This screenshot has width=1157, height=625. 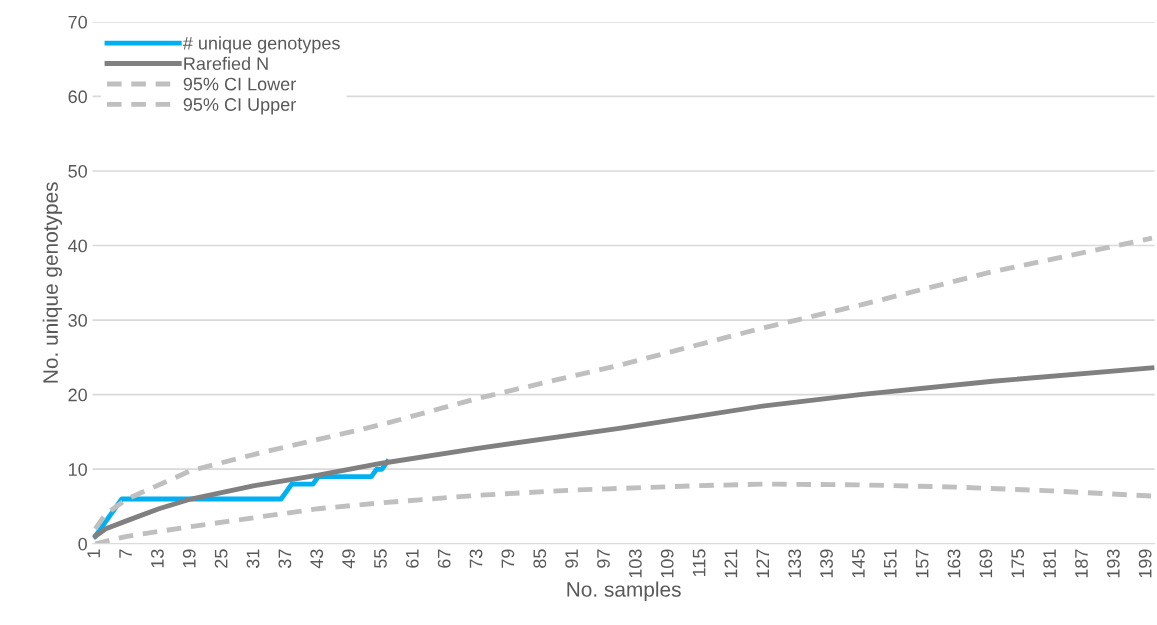 I want to click on x-tick-label: 31, so click(x=253, y=558).